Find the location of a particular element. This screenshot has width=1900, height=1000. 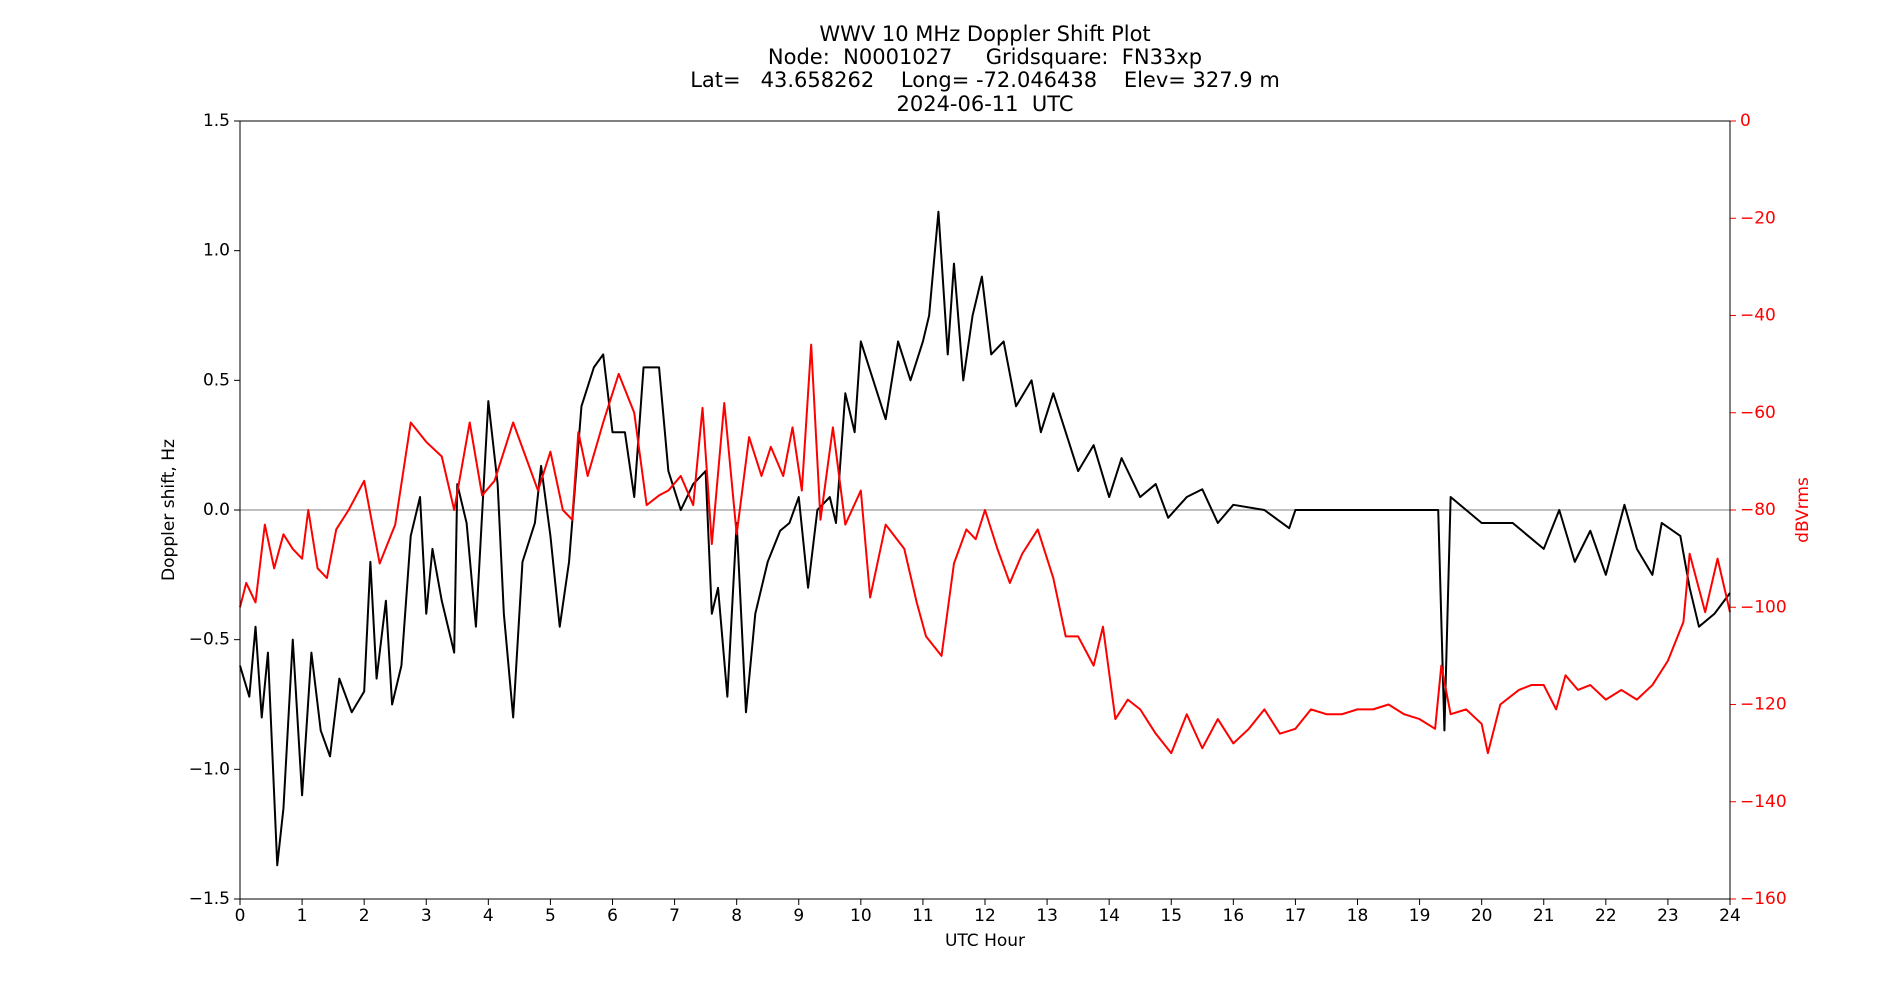

y2-tick-label: −120 is located at coordinates (1763, 705).